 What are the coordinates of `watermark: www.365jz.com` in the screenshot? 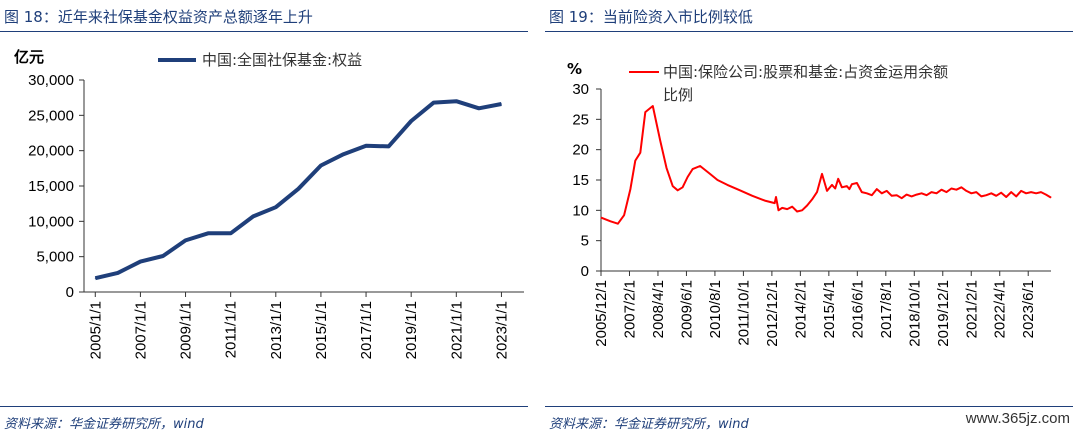 It's located at (1017, 418).